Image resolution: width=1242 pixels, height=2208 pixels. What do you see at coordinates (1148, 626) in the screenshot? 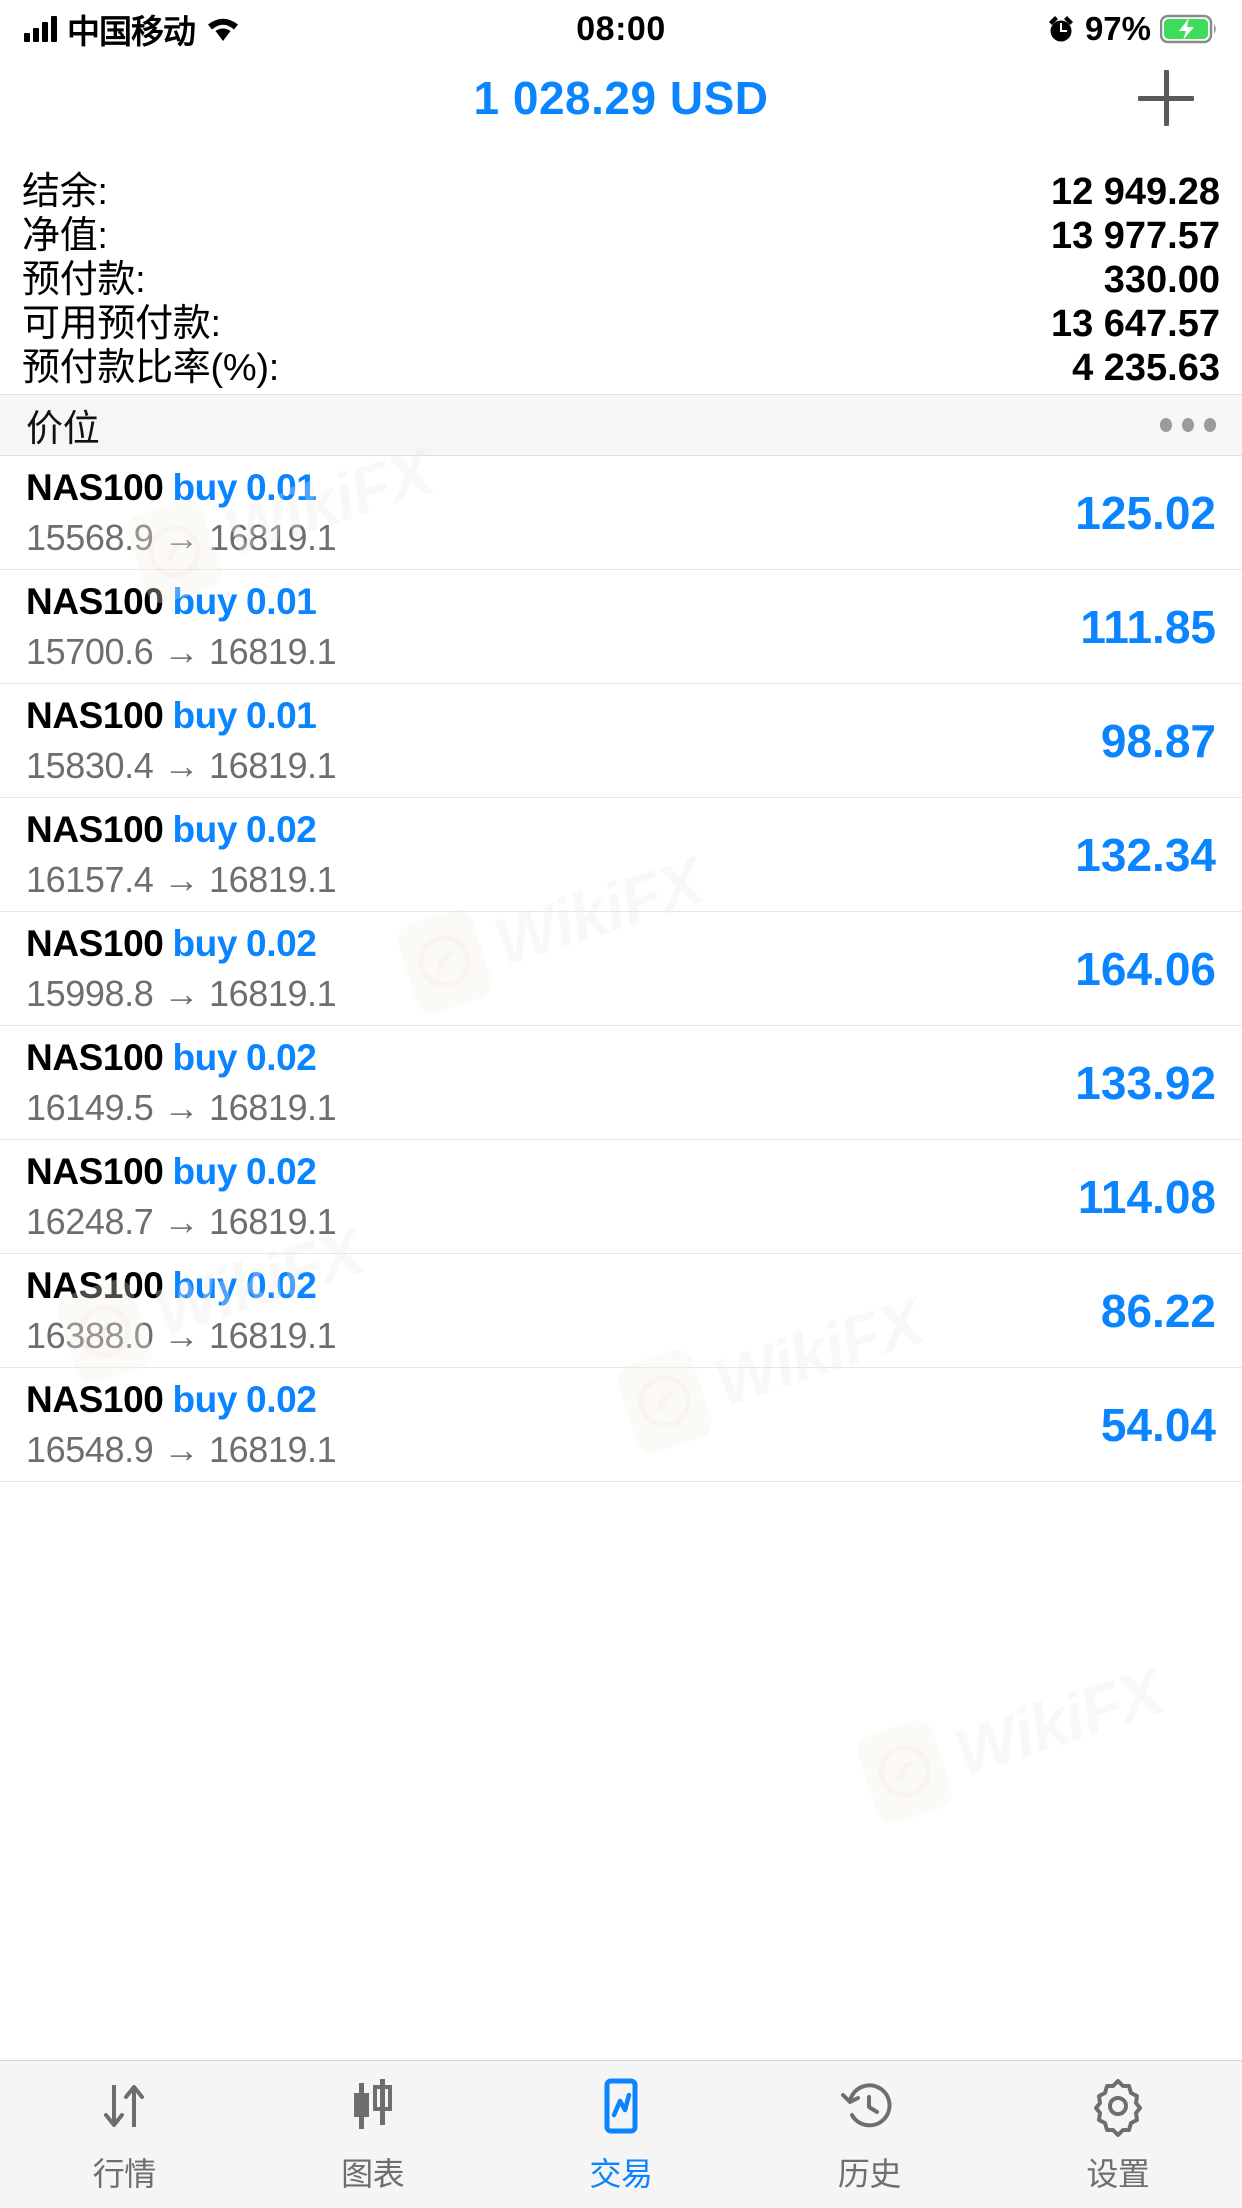
I see `position-profit: 111.85` at bounding box center [1148, 626].